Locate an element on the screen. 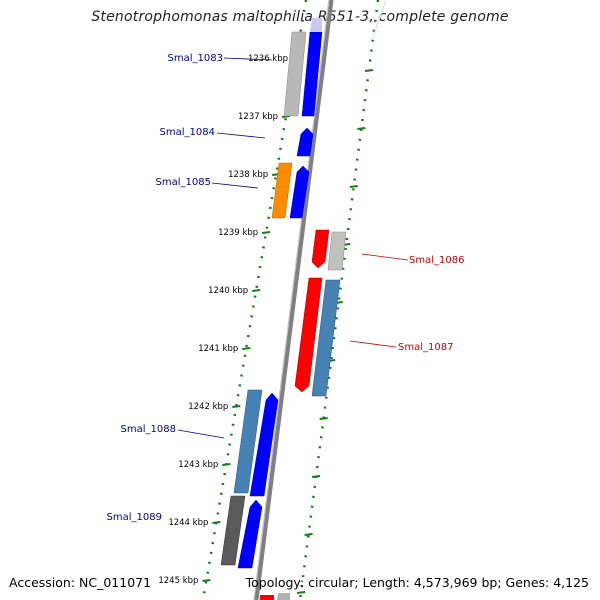 This screenshot has height=600, width=600. backbone-highlight is located at coordinates (291, 300).